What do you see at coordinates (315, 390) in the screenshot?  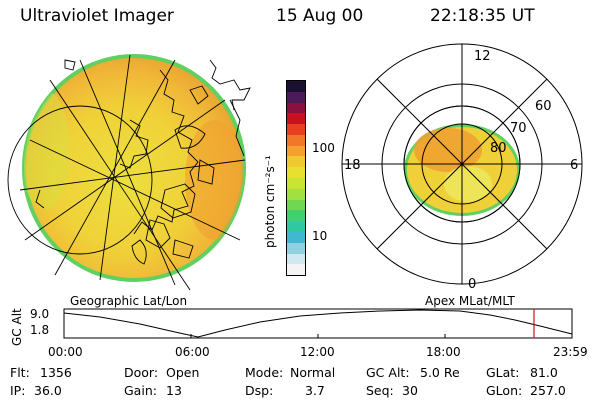 I see `dsp-value: 3.7` at bounding box center [315, 390].